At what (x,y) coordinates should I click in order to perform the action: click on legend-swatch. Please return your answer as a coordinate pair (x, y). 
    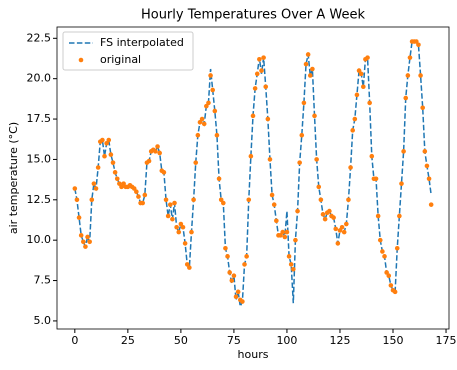
    Looking at the image, I should click on (81, 60).